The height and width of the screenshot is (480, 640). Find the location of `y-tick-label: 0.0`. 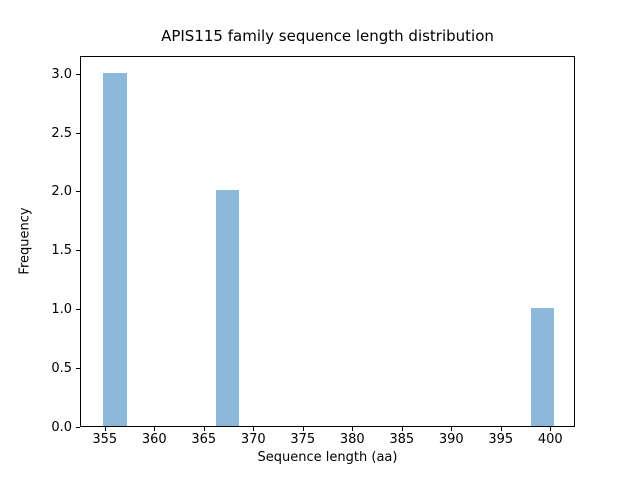

y-tick-label: 0.0 is located at coordinates (61, 427).